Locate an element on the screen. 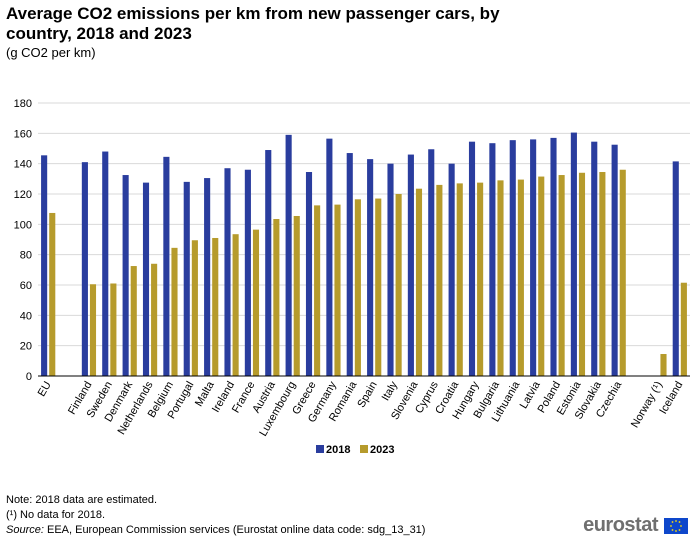 The image size is (700, 543). x-tick-label: Italy is located at coordinates (390, 391).